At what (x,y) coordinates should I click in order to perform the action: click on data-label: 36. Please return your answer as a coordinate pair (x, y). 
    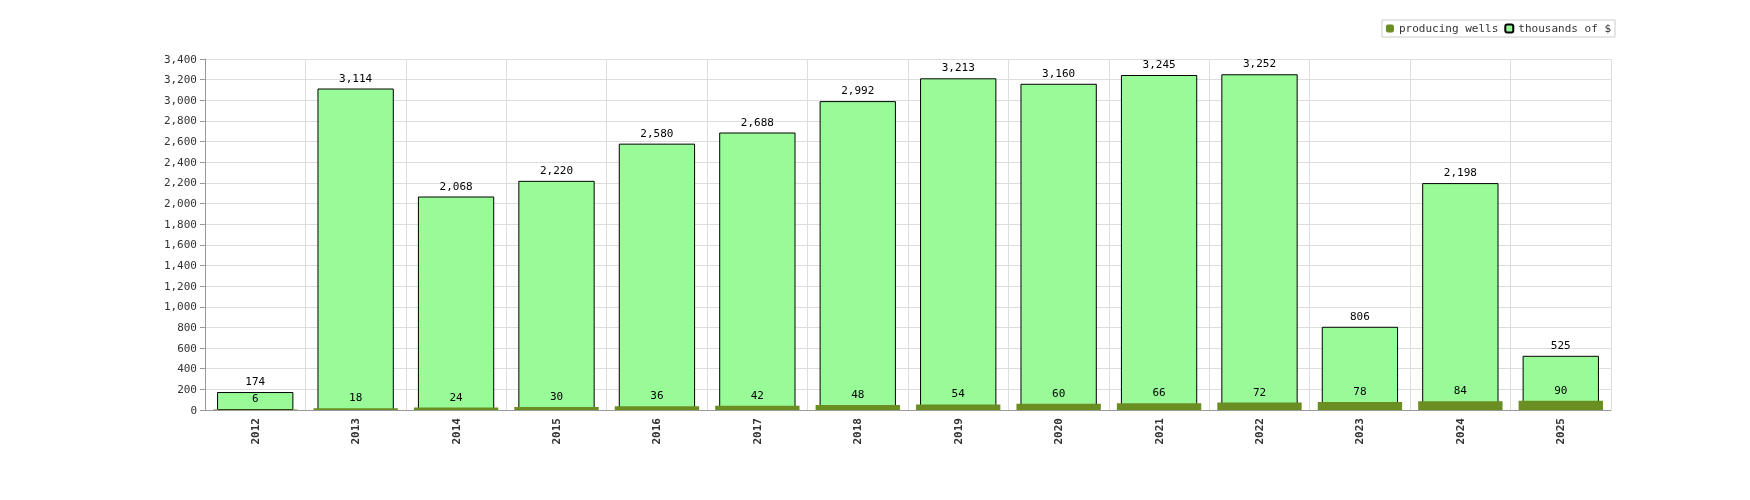
    Looking at the image, I should click on (657, 396).